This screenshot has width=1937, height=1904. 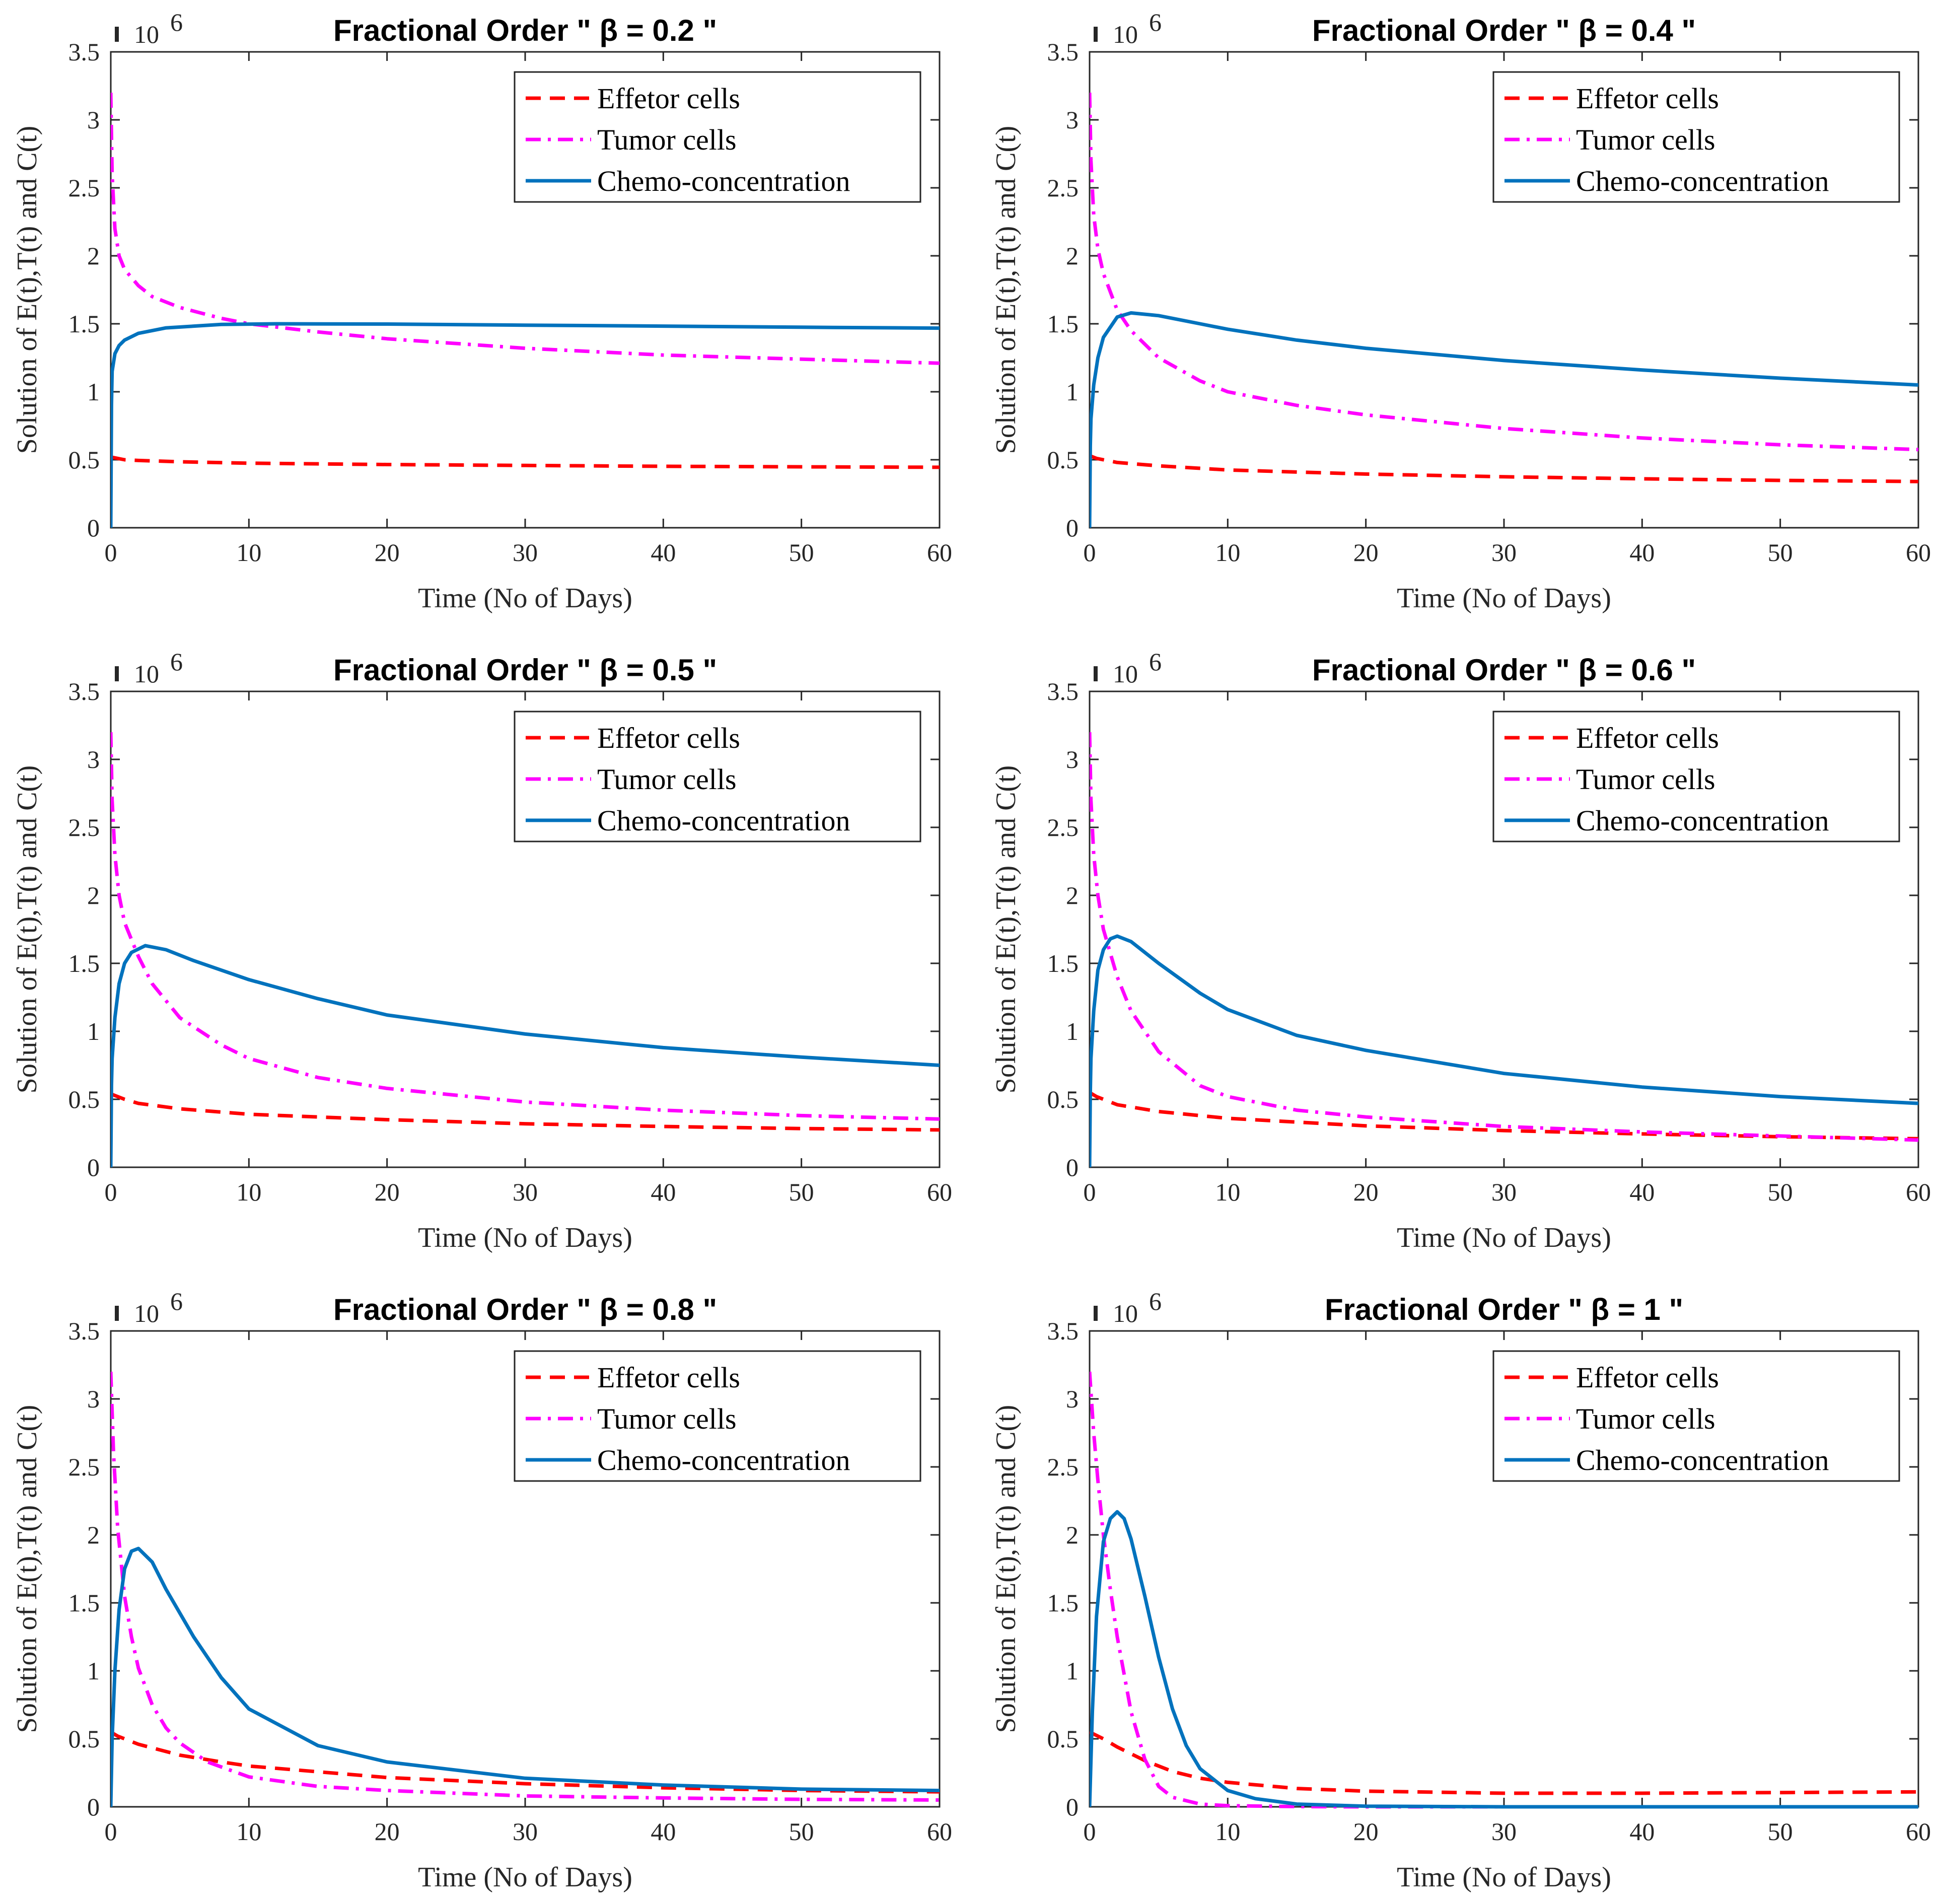 I want to click on chart-title: Fractional Order " β = 0.5 ", so click(x=525, y=670).